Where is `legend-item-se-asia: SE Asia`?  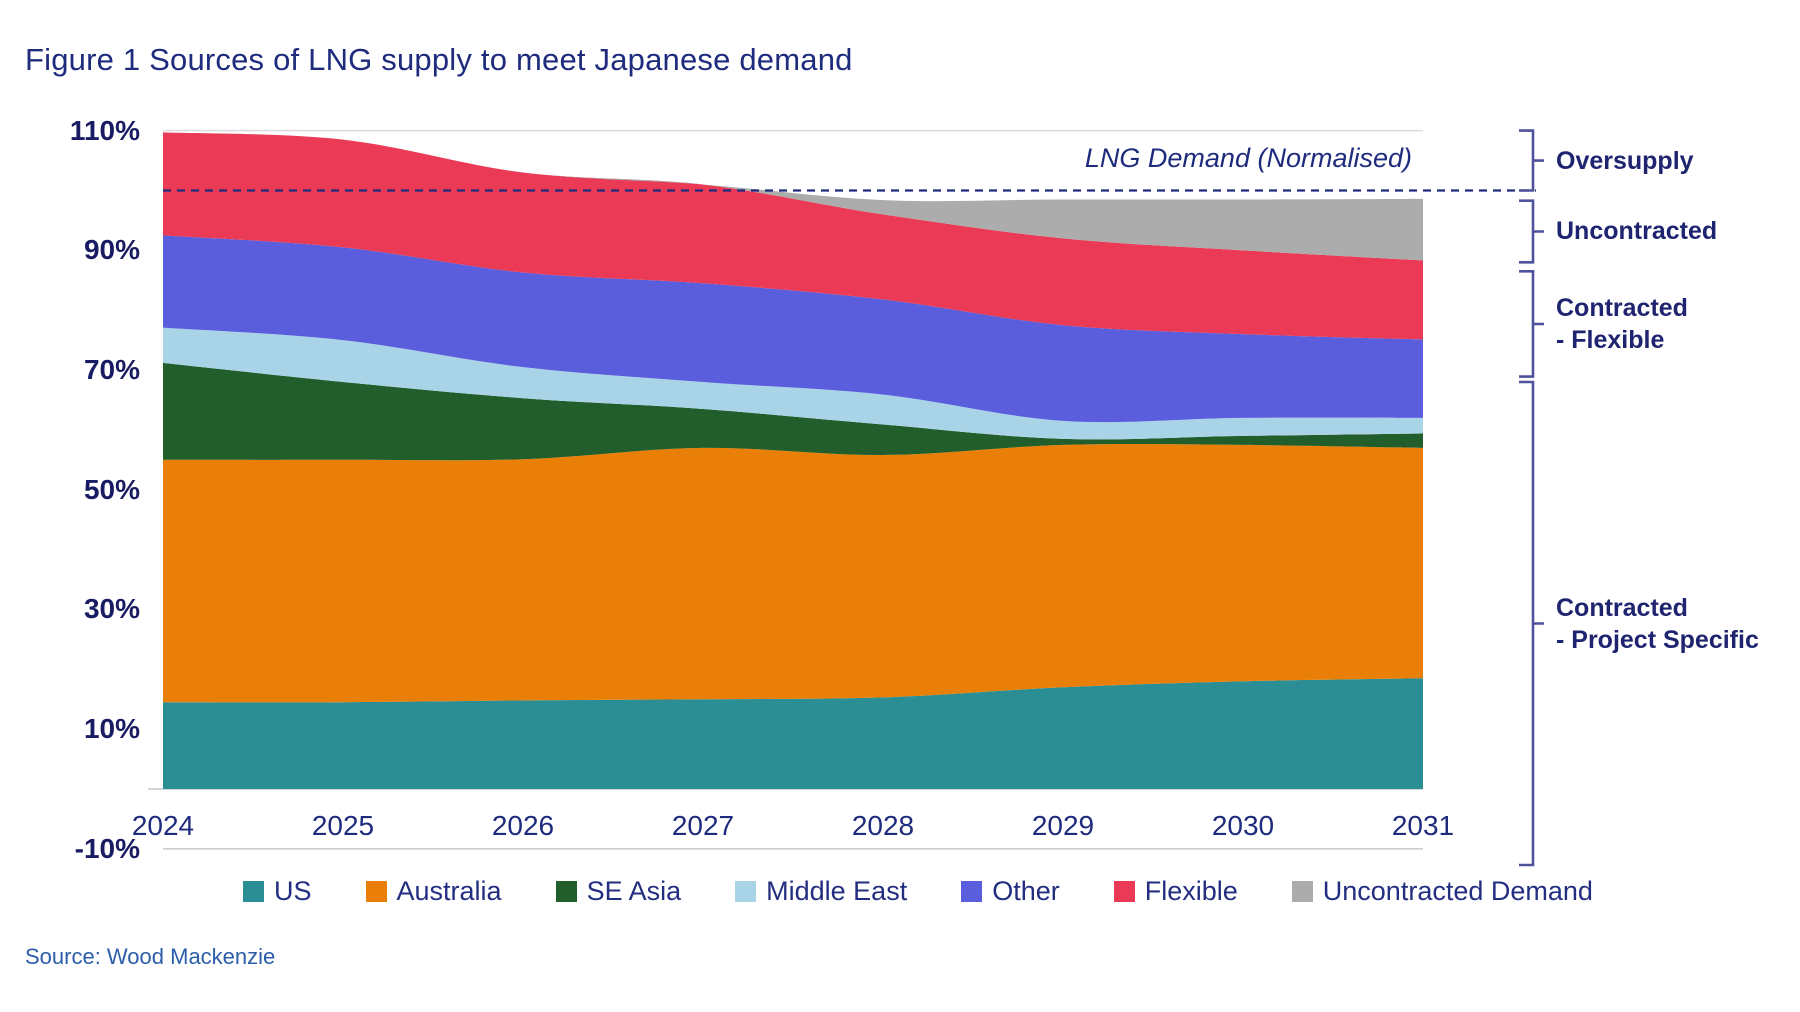 legend-item-se-asia: SE Asia is located at coordinates (618, 891).